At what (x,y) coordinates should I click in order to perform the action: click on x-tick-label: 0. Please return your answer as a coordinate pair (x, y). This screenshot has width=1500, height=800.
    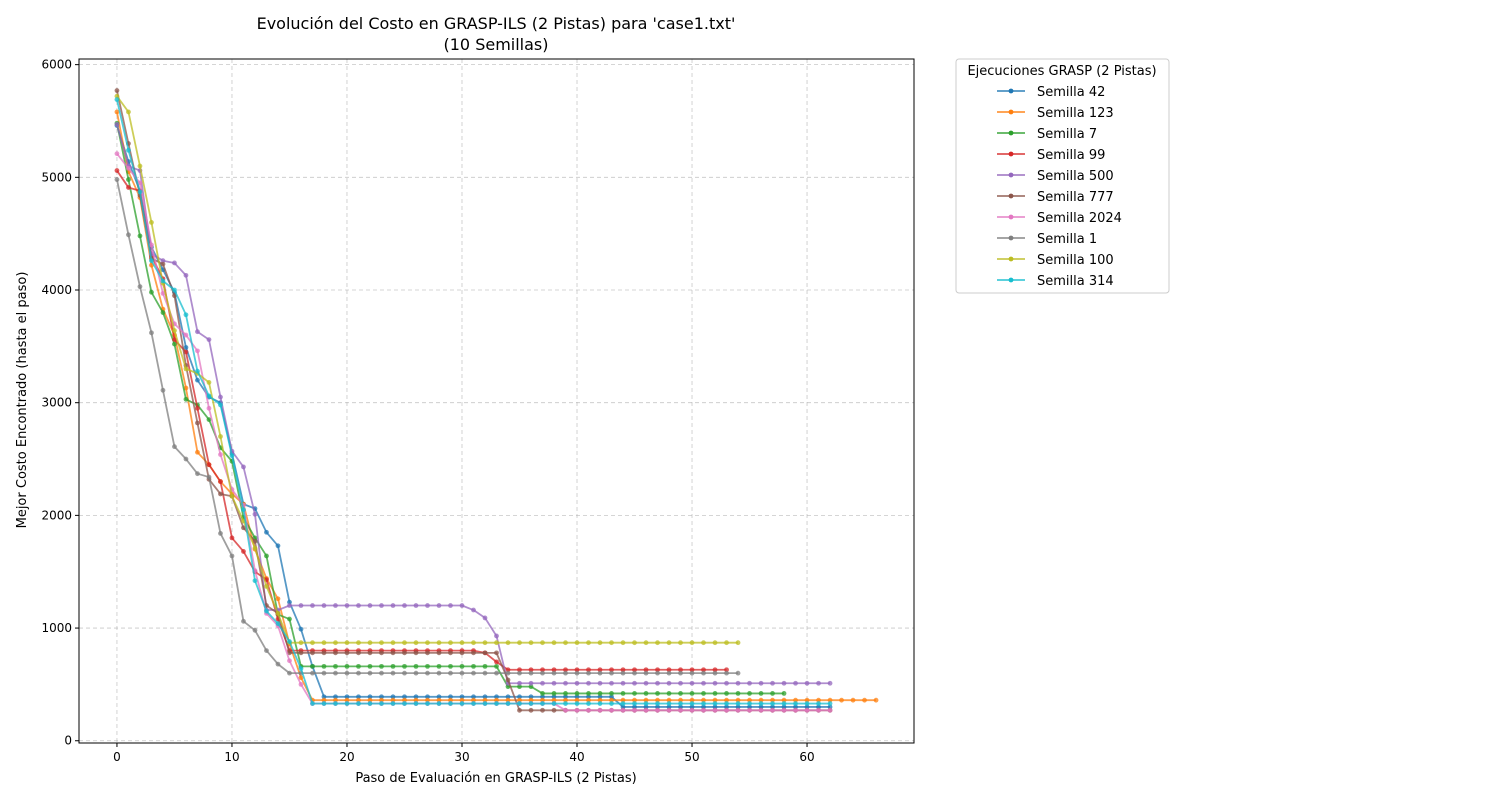
    Looking at the image, I should click on (117, 757).